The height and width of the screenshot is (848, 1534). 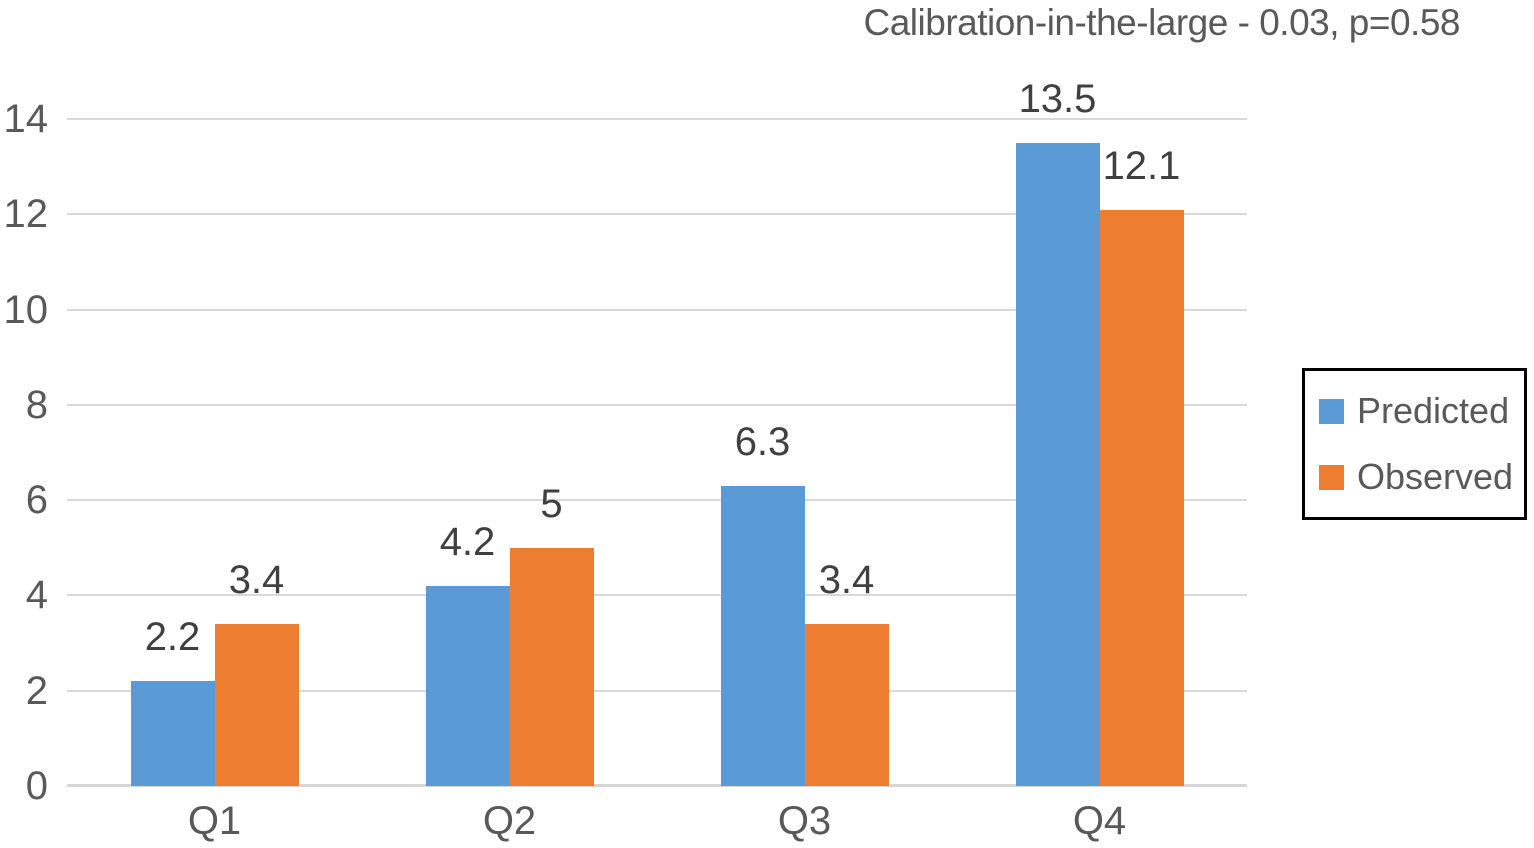 I want to click on bar-observed-q3, so click(x=846, y=705).